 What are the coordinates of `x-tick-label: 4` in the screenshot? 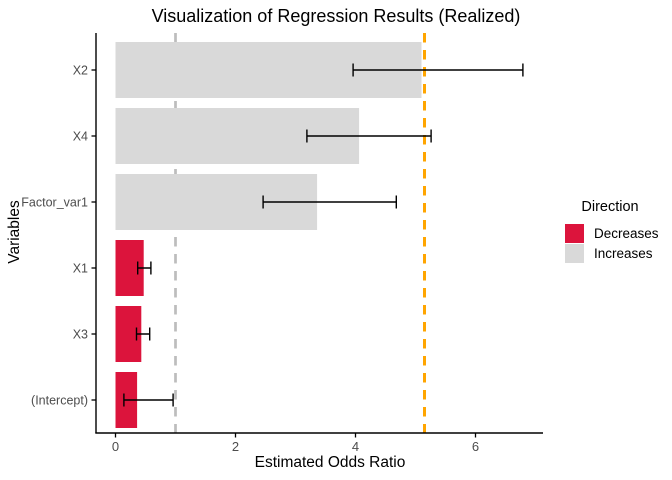 It's located at (355, 446).